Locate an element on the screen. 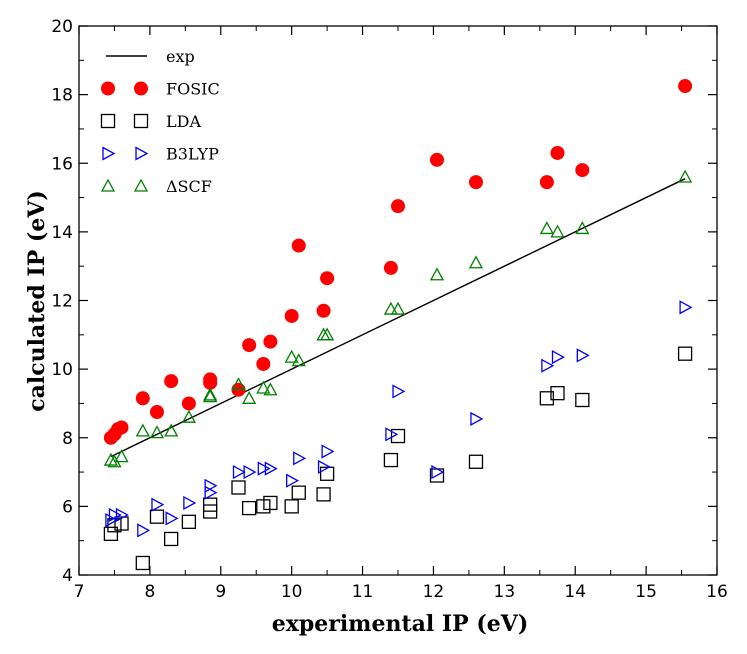 The image size is (747, 654). y-tick-label: 16 is located at coordinates (62, 164).